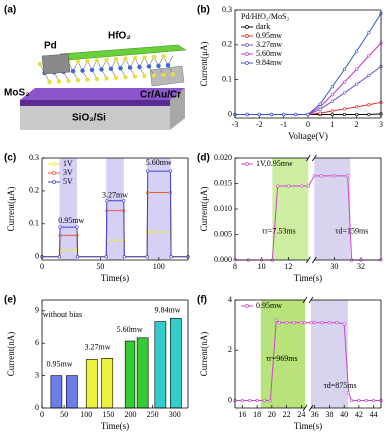 The width and height of the screenshot is (387, 438). What do you see at coordinates (17, 93) in the screenshot?
I see `mos2-label: MoS₂` at bounding box center [17, 93].